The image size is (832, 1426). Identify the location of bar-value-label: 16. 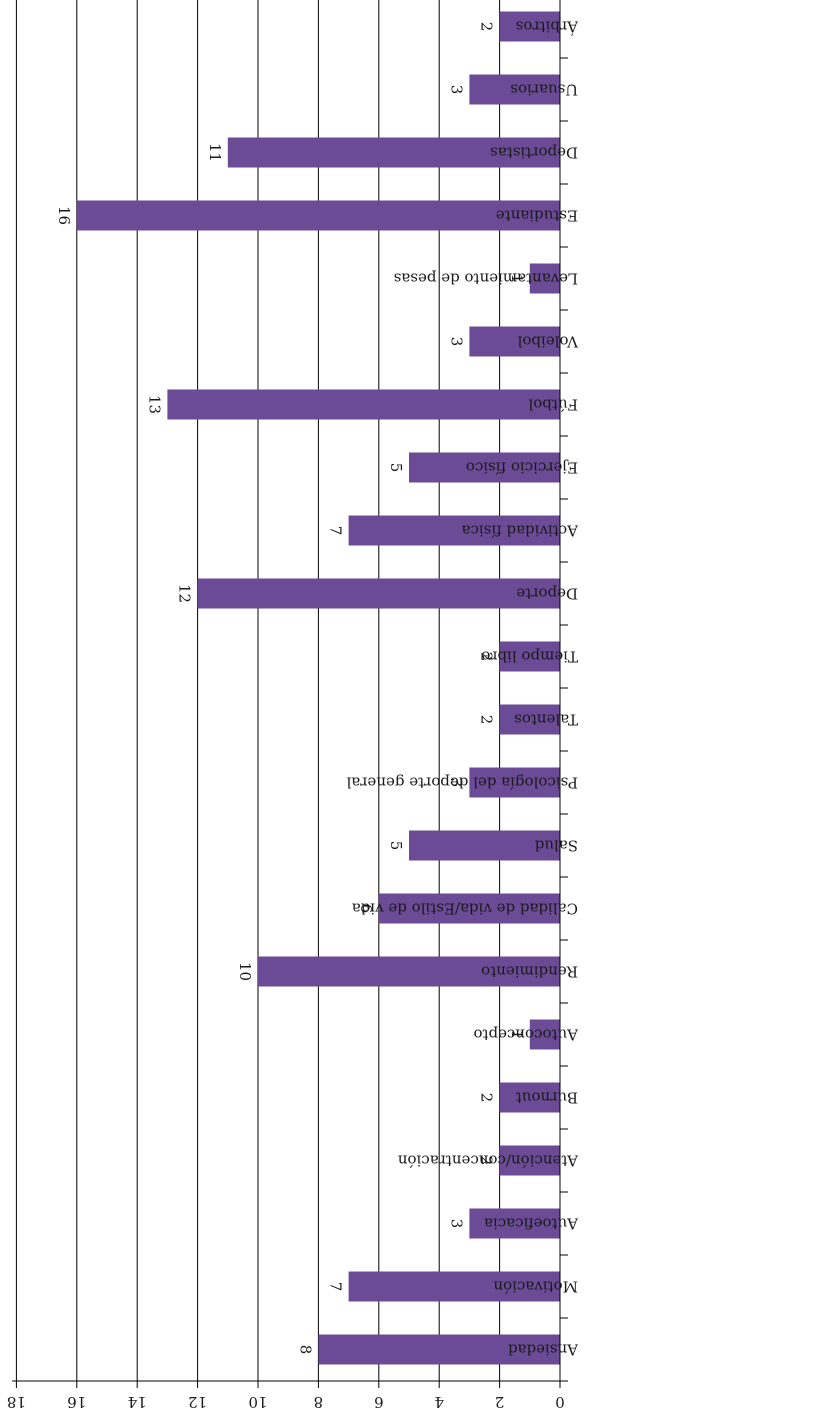
(64, 215).